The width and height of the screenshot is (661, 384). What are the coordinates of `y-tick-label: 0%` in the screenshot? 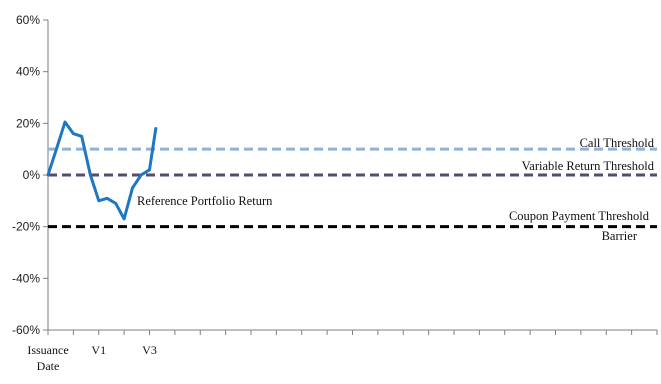 It's located at (32, 175).